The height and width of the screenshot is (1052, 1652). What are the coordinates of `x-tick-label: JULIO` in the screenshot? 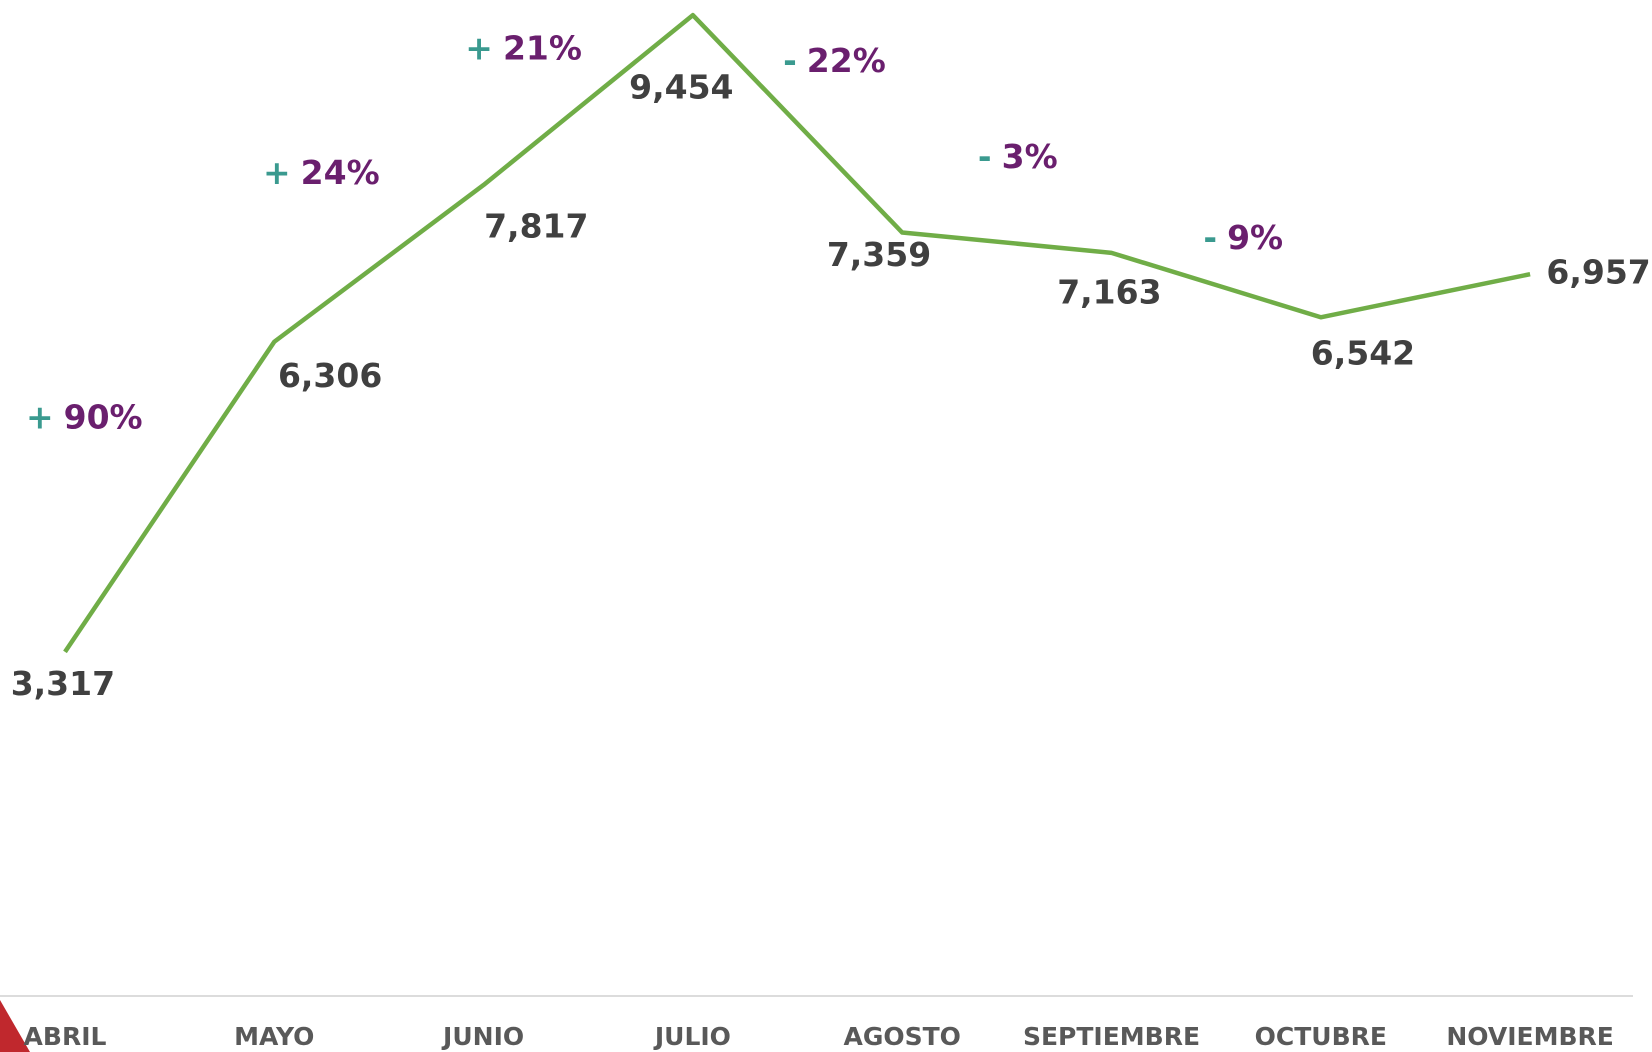 It's located at (692, 1036).